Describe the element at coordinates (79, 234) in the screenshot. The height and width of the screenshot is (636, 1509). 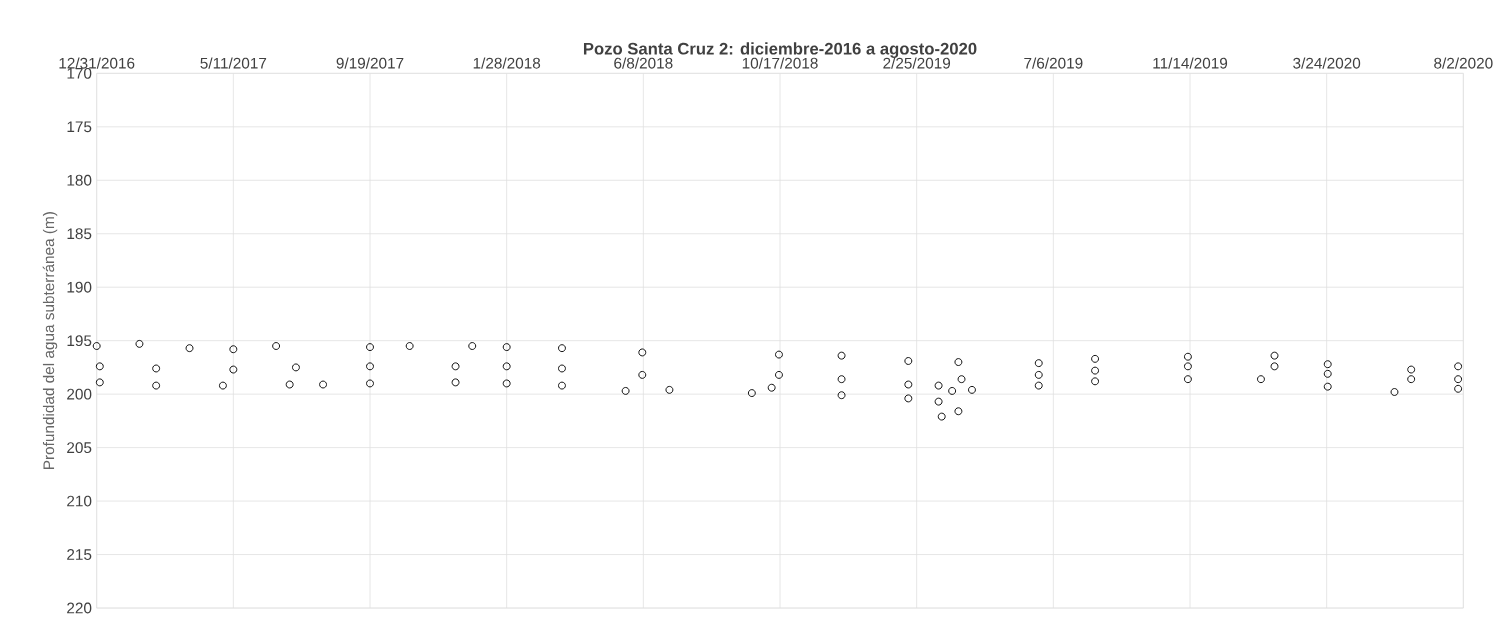
I see `y-tick-label: 185` at that location.